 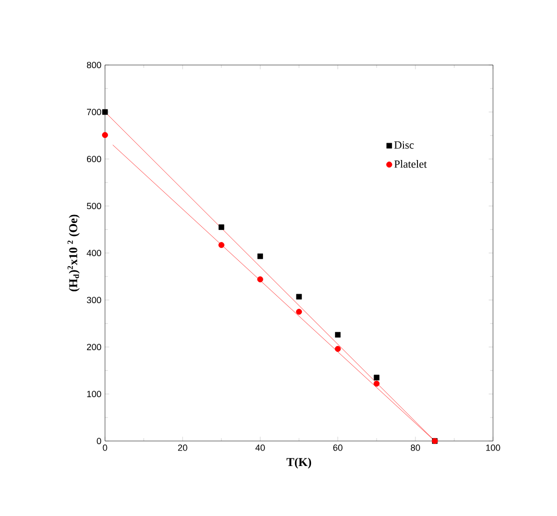 What do you see at coordinates (94, 253) in the screenshot?
I see `y-tick-label: 400` at bounding box center [94, 253].